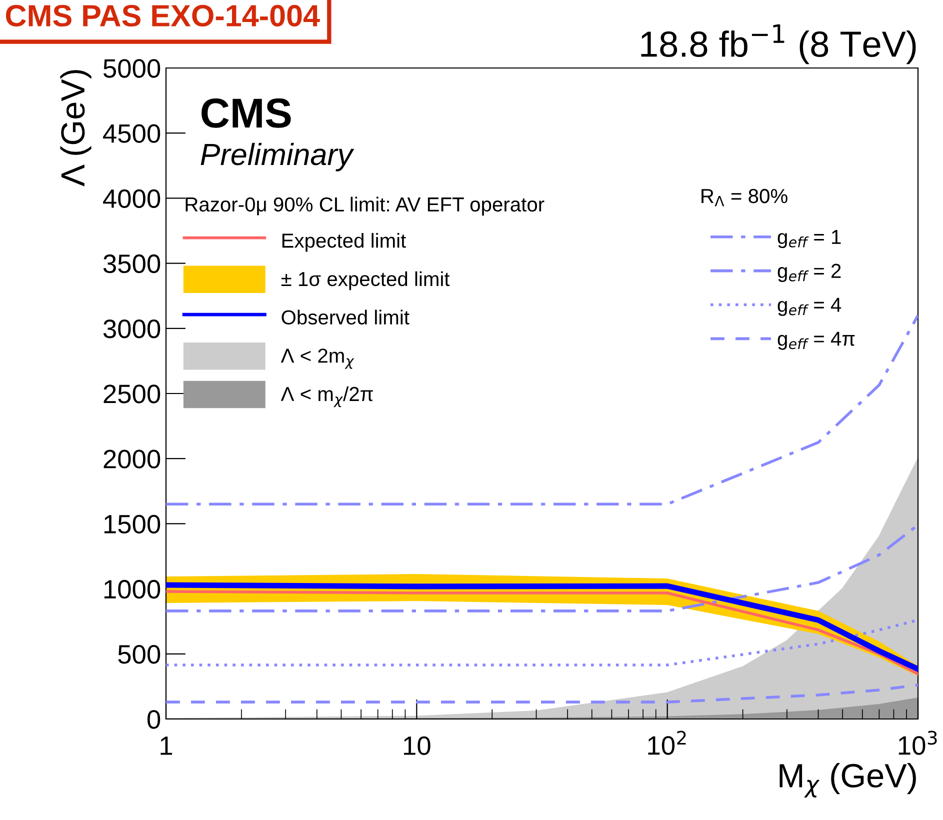  Describe the element at coordinates (417, 746) in the screenshot. I see `x-tick-label: 10` at that location.